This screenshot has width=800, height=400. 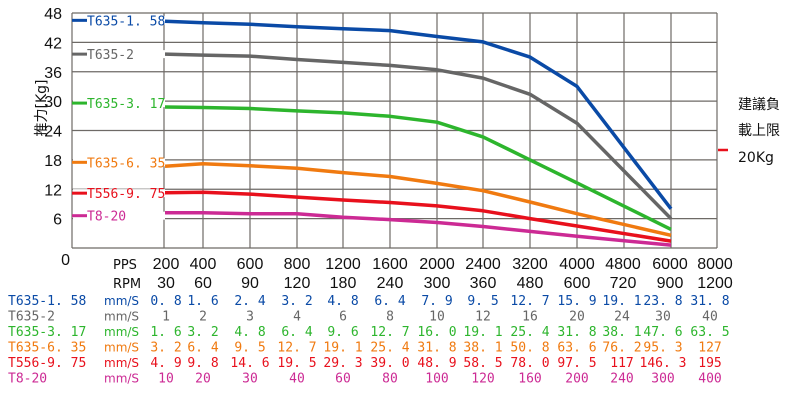 What do you see at coordinates (249, 301) in the screenshot?
I see `table-cell: 2. 4` at bounding box center [249, 301].